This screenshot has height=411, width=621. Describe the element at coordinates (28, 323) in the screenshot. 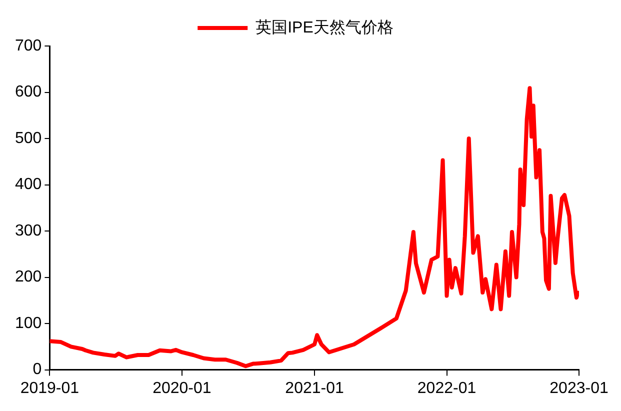

I see `y-tick-label: 100` at that location.